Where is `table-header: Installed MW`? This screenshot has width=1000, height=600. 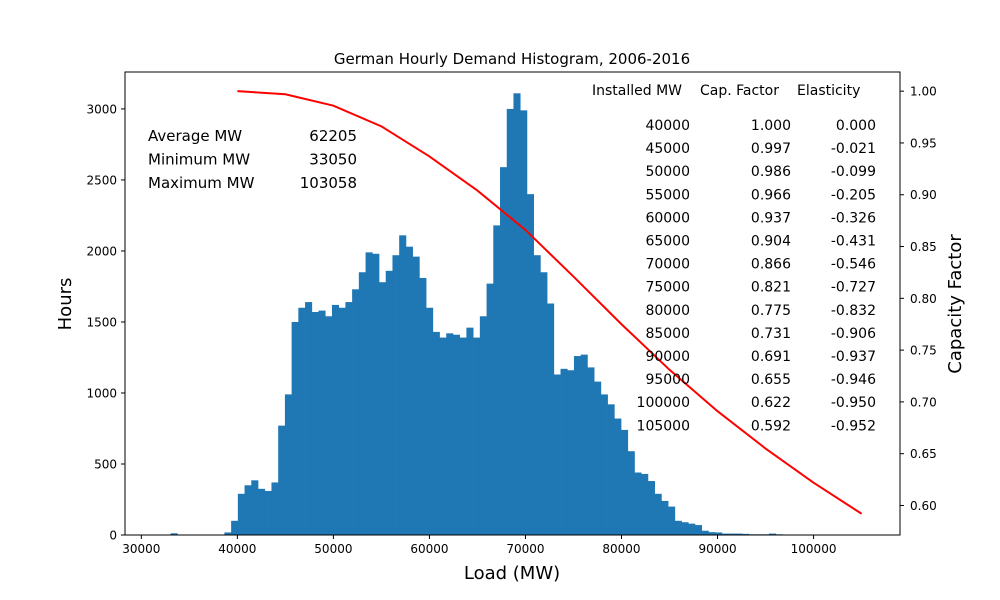
table-header: Installed MW is located at coordinates (637, 91).